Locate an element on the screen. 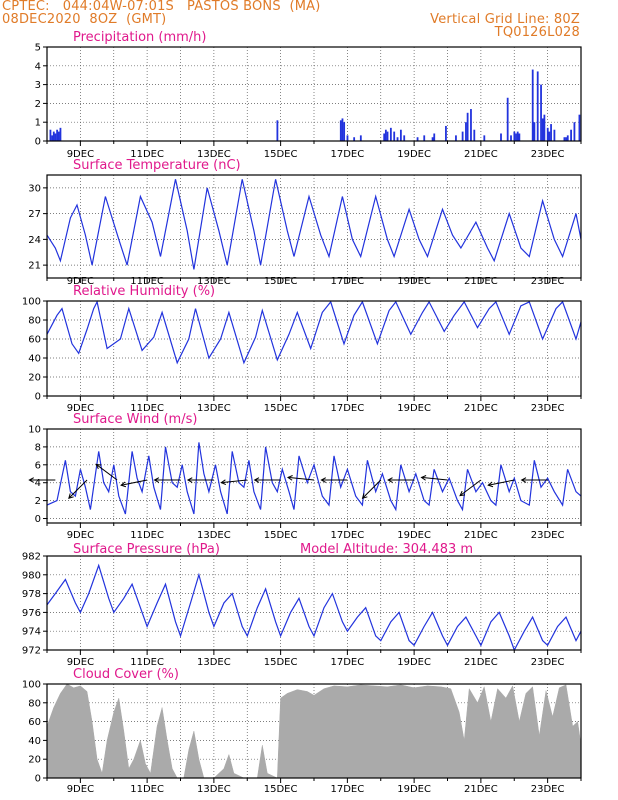  y-tick-label: 100 is located at coordinates (31, 302).